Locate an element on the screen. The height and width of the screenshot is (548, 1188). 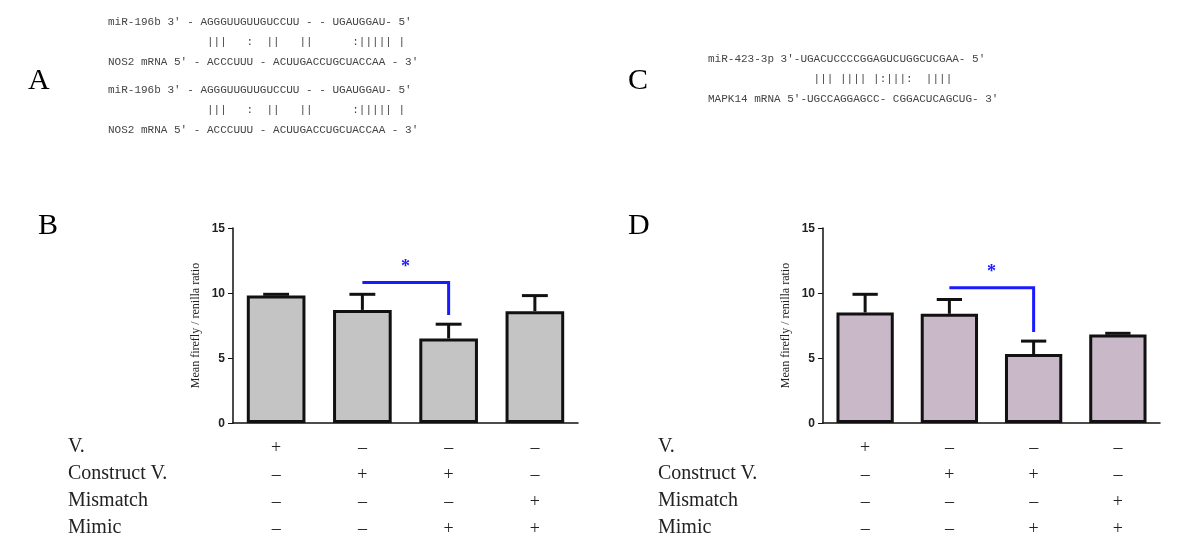
text: A is located at coordinates (39, 78).